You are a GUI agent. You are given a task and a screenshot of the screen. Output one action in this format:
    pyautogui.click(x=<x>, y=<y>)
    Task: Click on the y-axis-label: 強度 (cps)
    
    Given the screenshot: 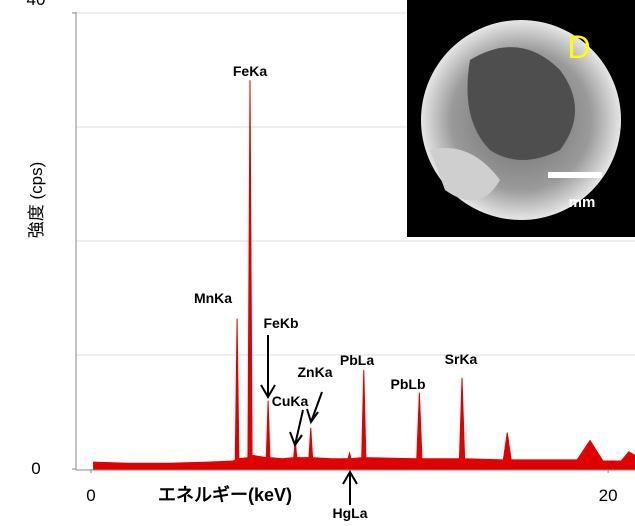 What is the action you would take?
    pyautogui.click(x=36, y=200)
    